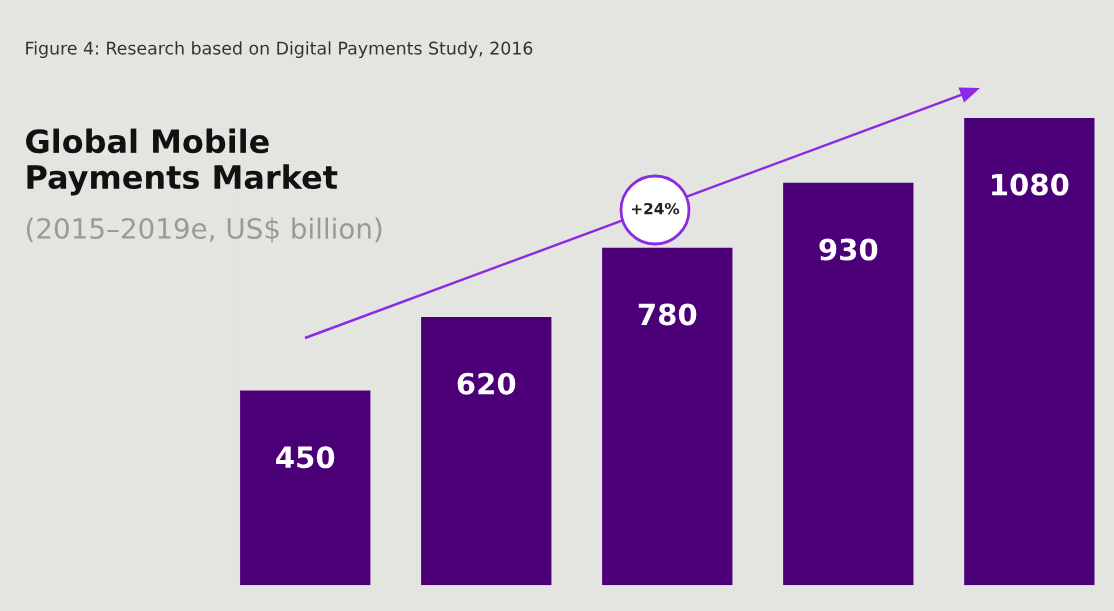 The image size is (1114, 611). What do you see at coordinates (204, 230) in the screenshot?
I see `text: (2015–2019e, US$ billion)` at bounding box center [204, 230].